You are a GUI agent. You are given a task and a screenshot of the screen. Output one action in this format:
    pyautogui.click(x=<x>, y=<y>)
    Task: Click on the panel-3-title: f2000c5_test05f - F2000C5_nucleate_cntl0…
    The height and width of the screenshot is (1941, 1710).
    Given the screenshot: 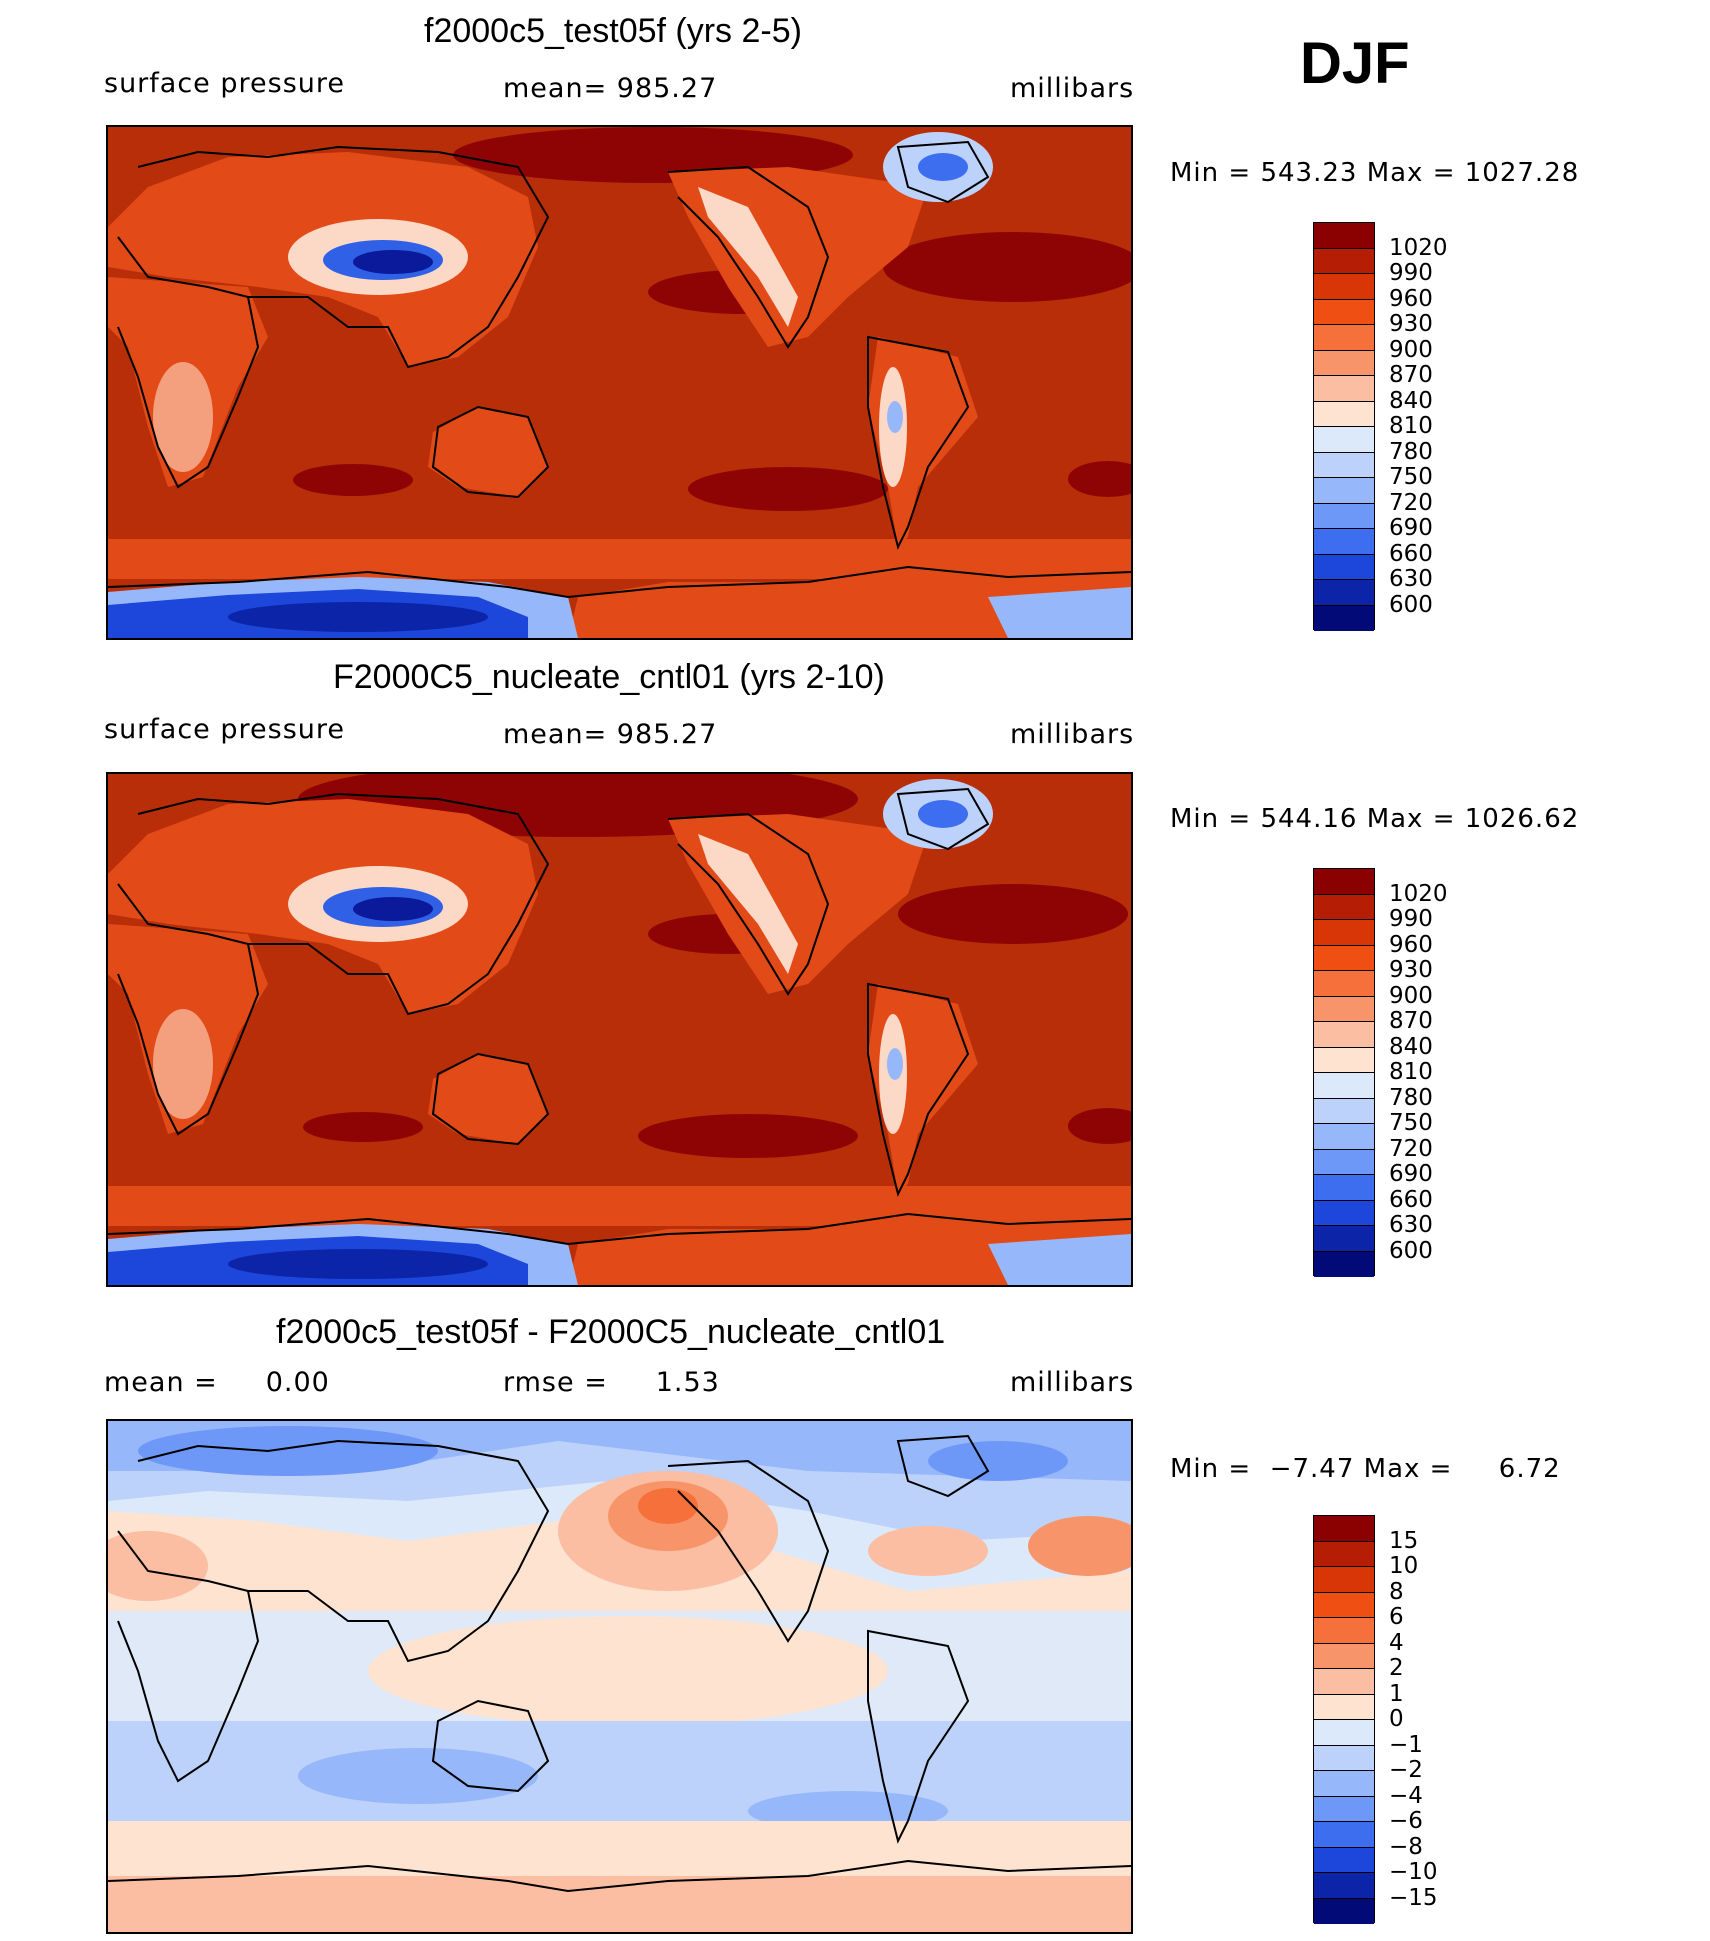 What is the action you would take?
    pyautogui.click(x=611, y=1332)
    